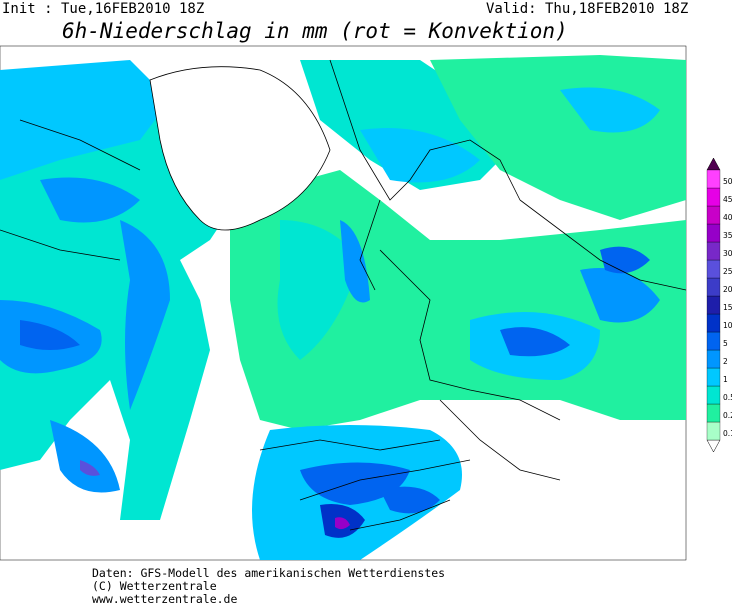  I want to click on legend-label: 40, so click(727, 217).